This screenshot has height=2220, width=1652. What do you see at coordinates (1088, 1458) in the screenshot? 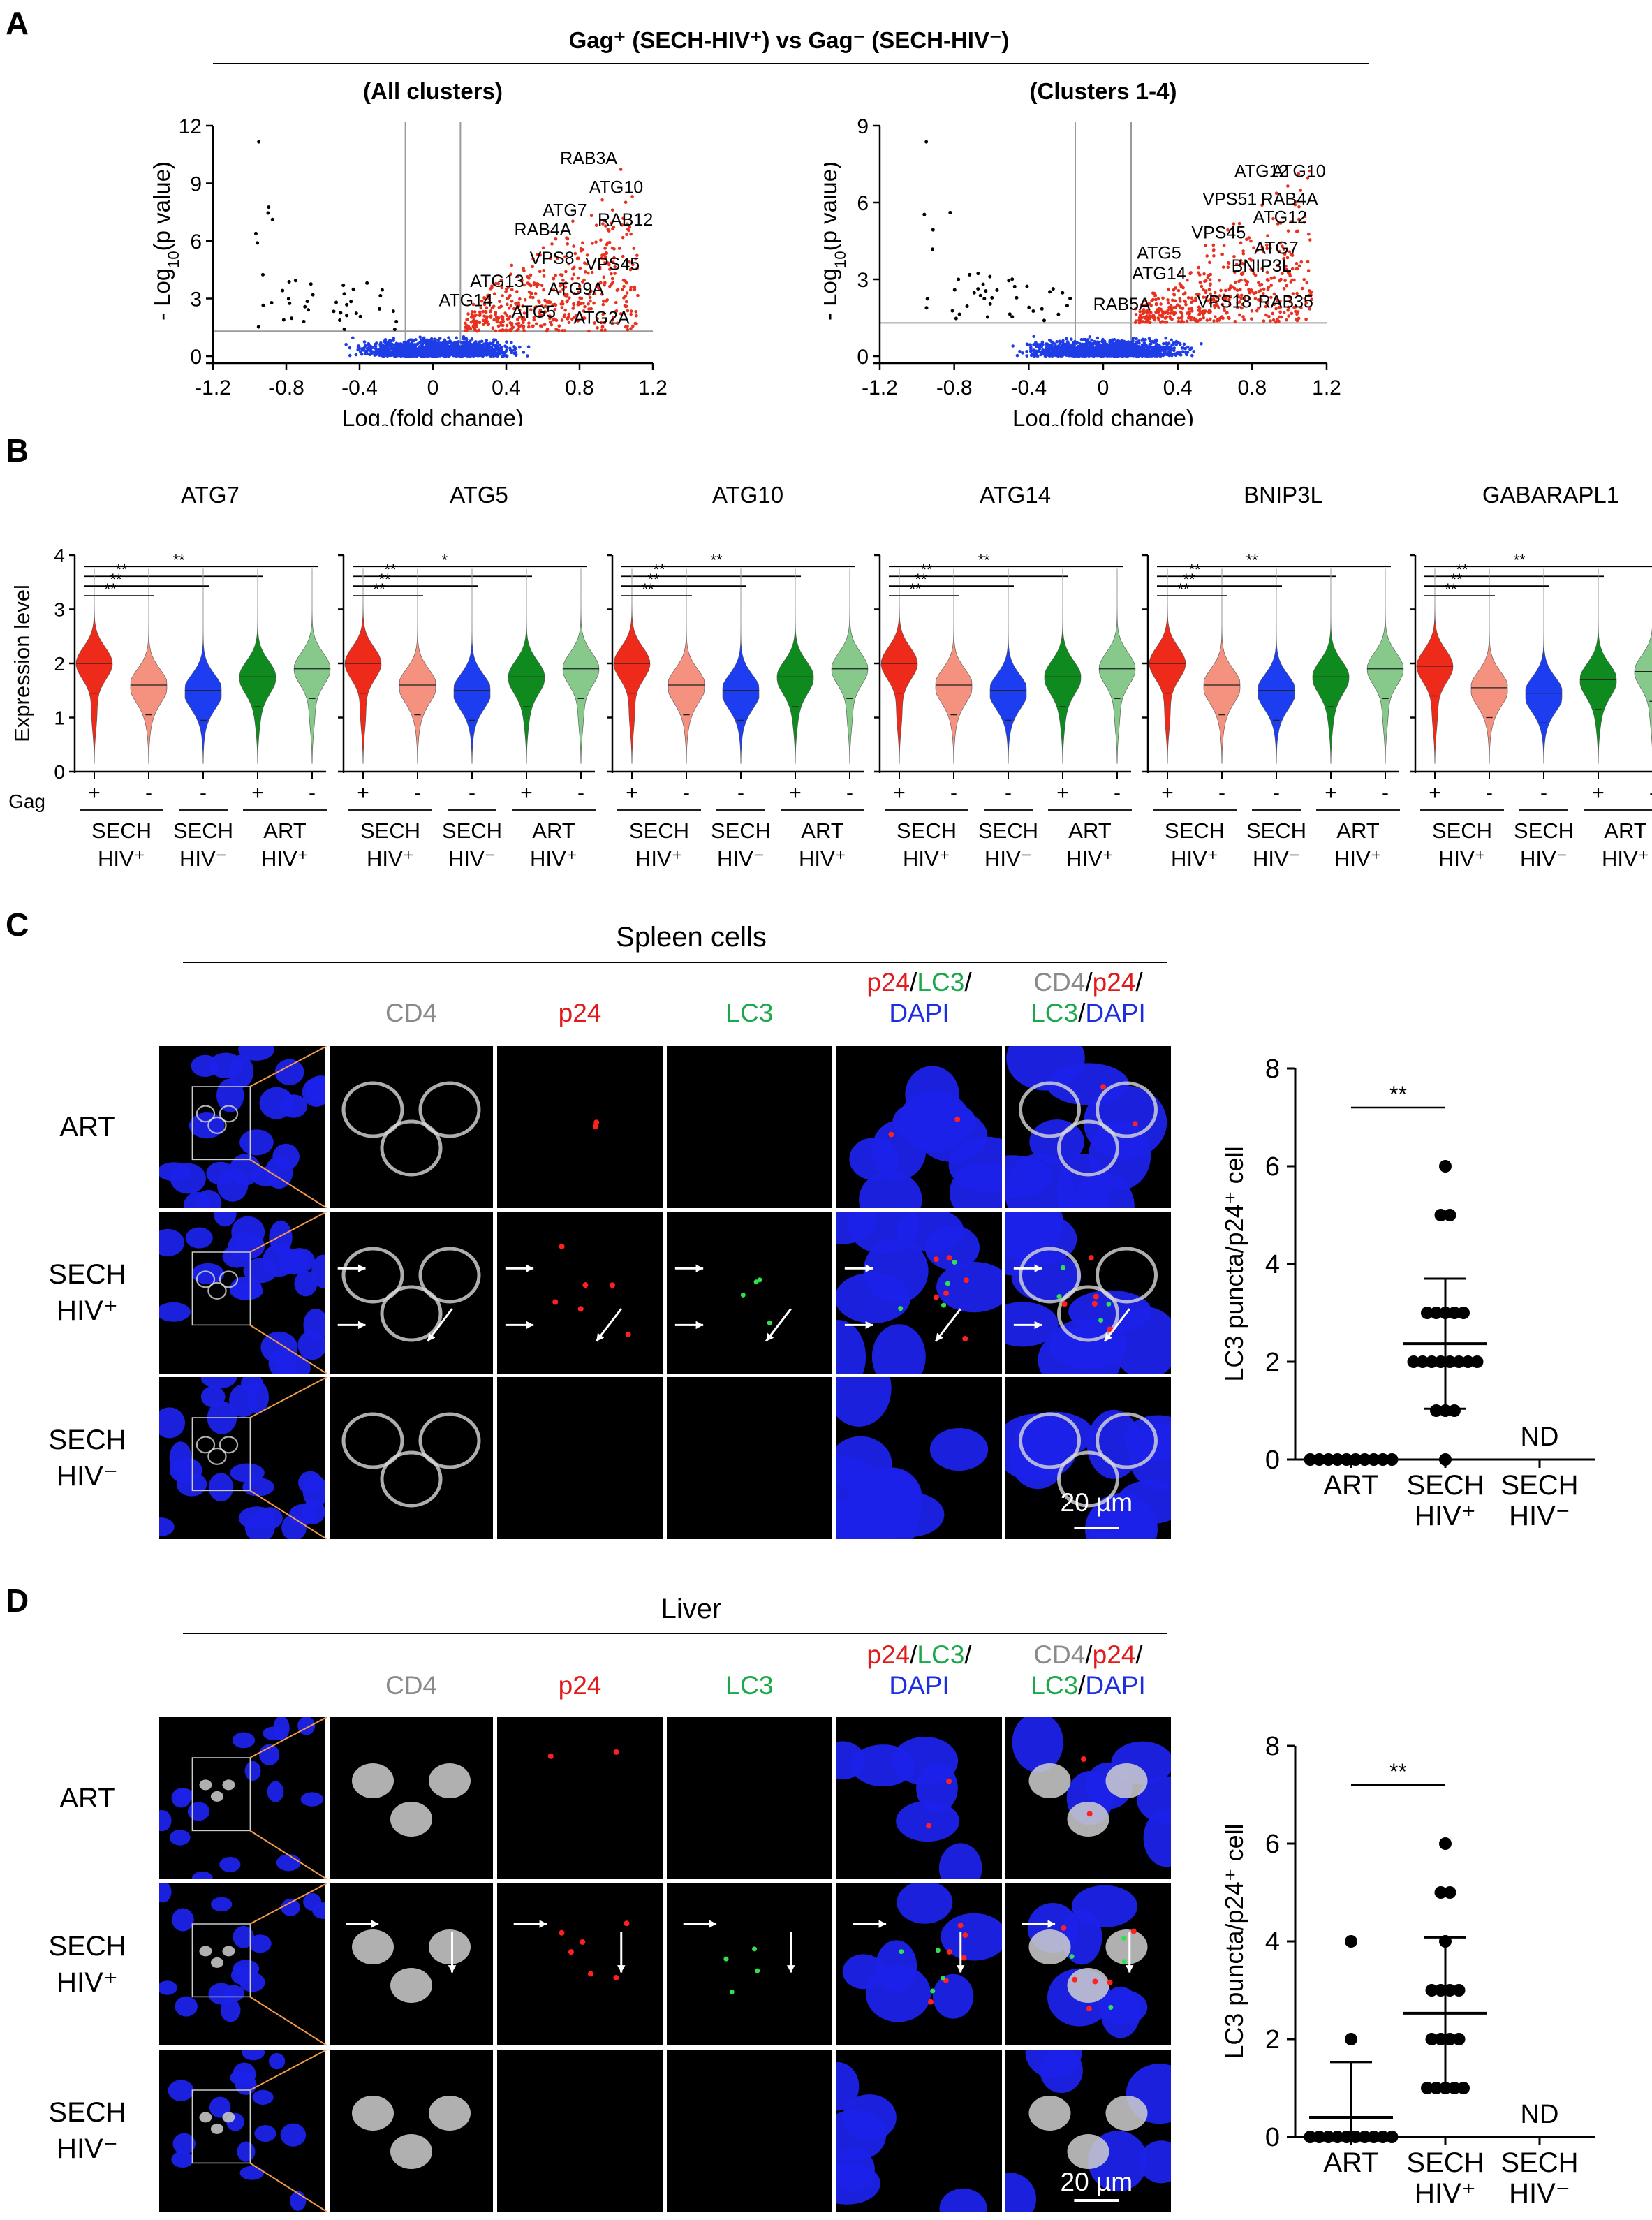
I see `micrograph-tile: 20 µm` at bounding box center [1088, 1458].